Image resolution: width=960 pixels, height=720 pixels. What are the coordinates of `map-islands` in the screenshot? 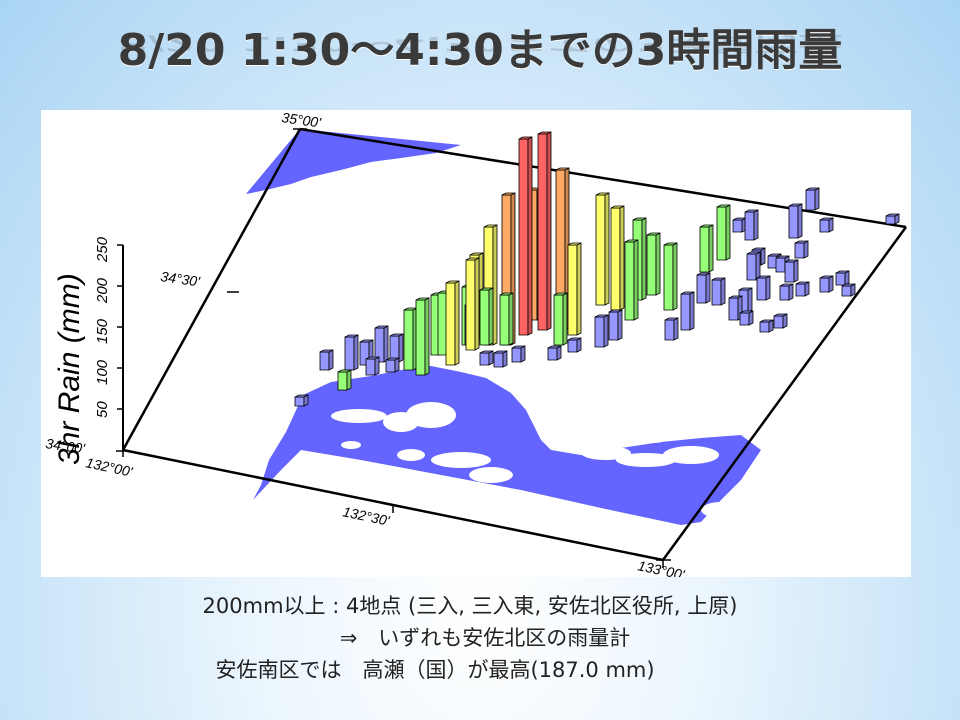 It's located at (536, 460).